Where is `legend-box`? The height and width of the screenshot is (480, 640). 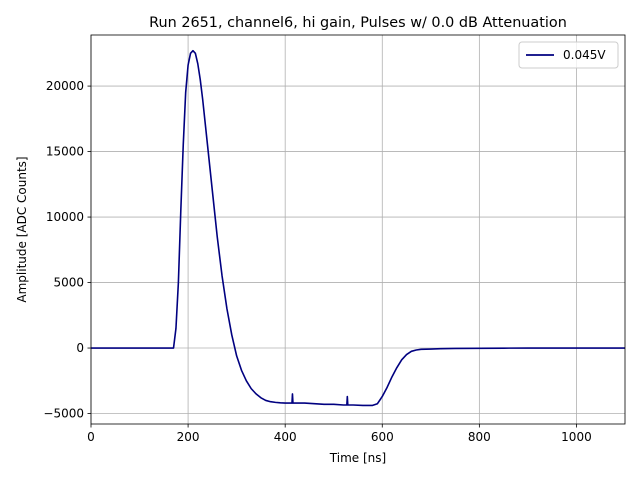
legend-box is located at coordinates (568, 55).